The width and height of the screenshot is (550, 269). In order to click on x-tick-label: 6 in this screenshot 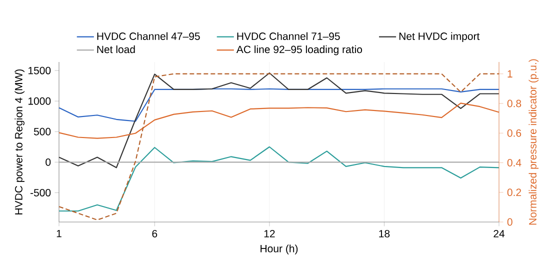, I will do `click(155, 234)`.